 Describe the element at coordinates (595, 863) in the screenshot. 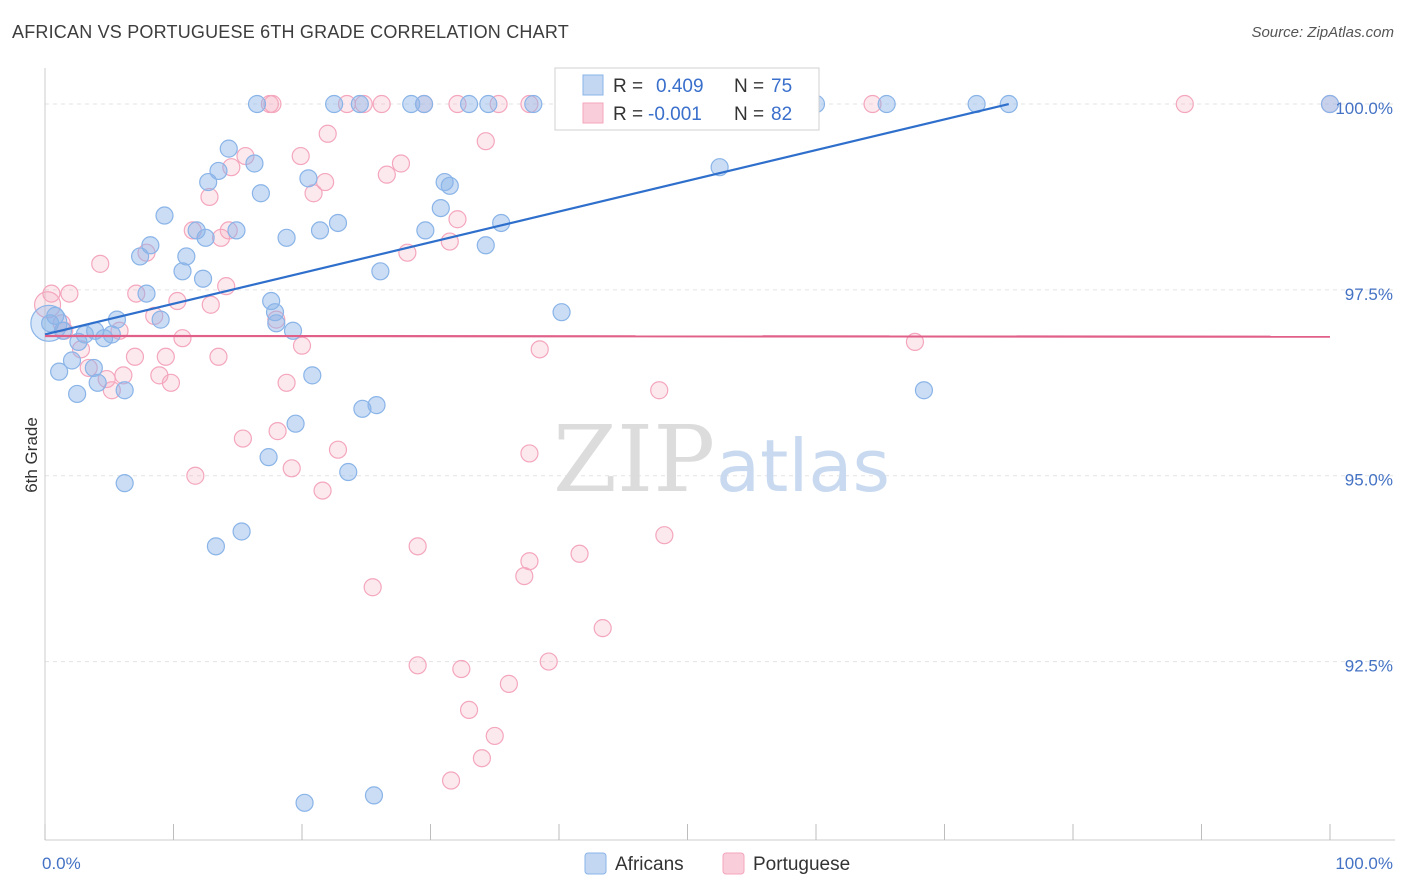

I see `series-legend-swatch-africans` at that location.